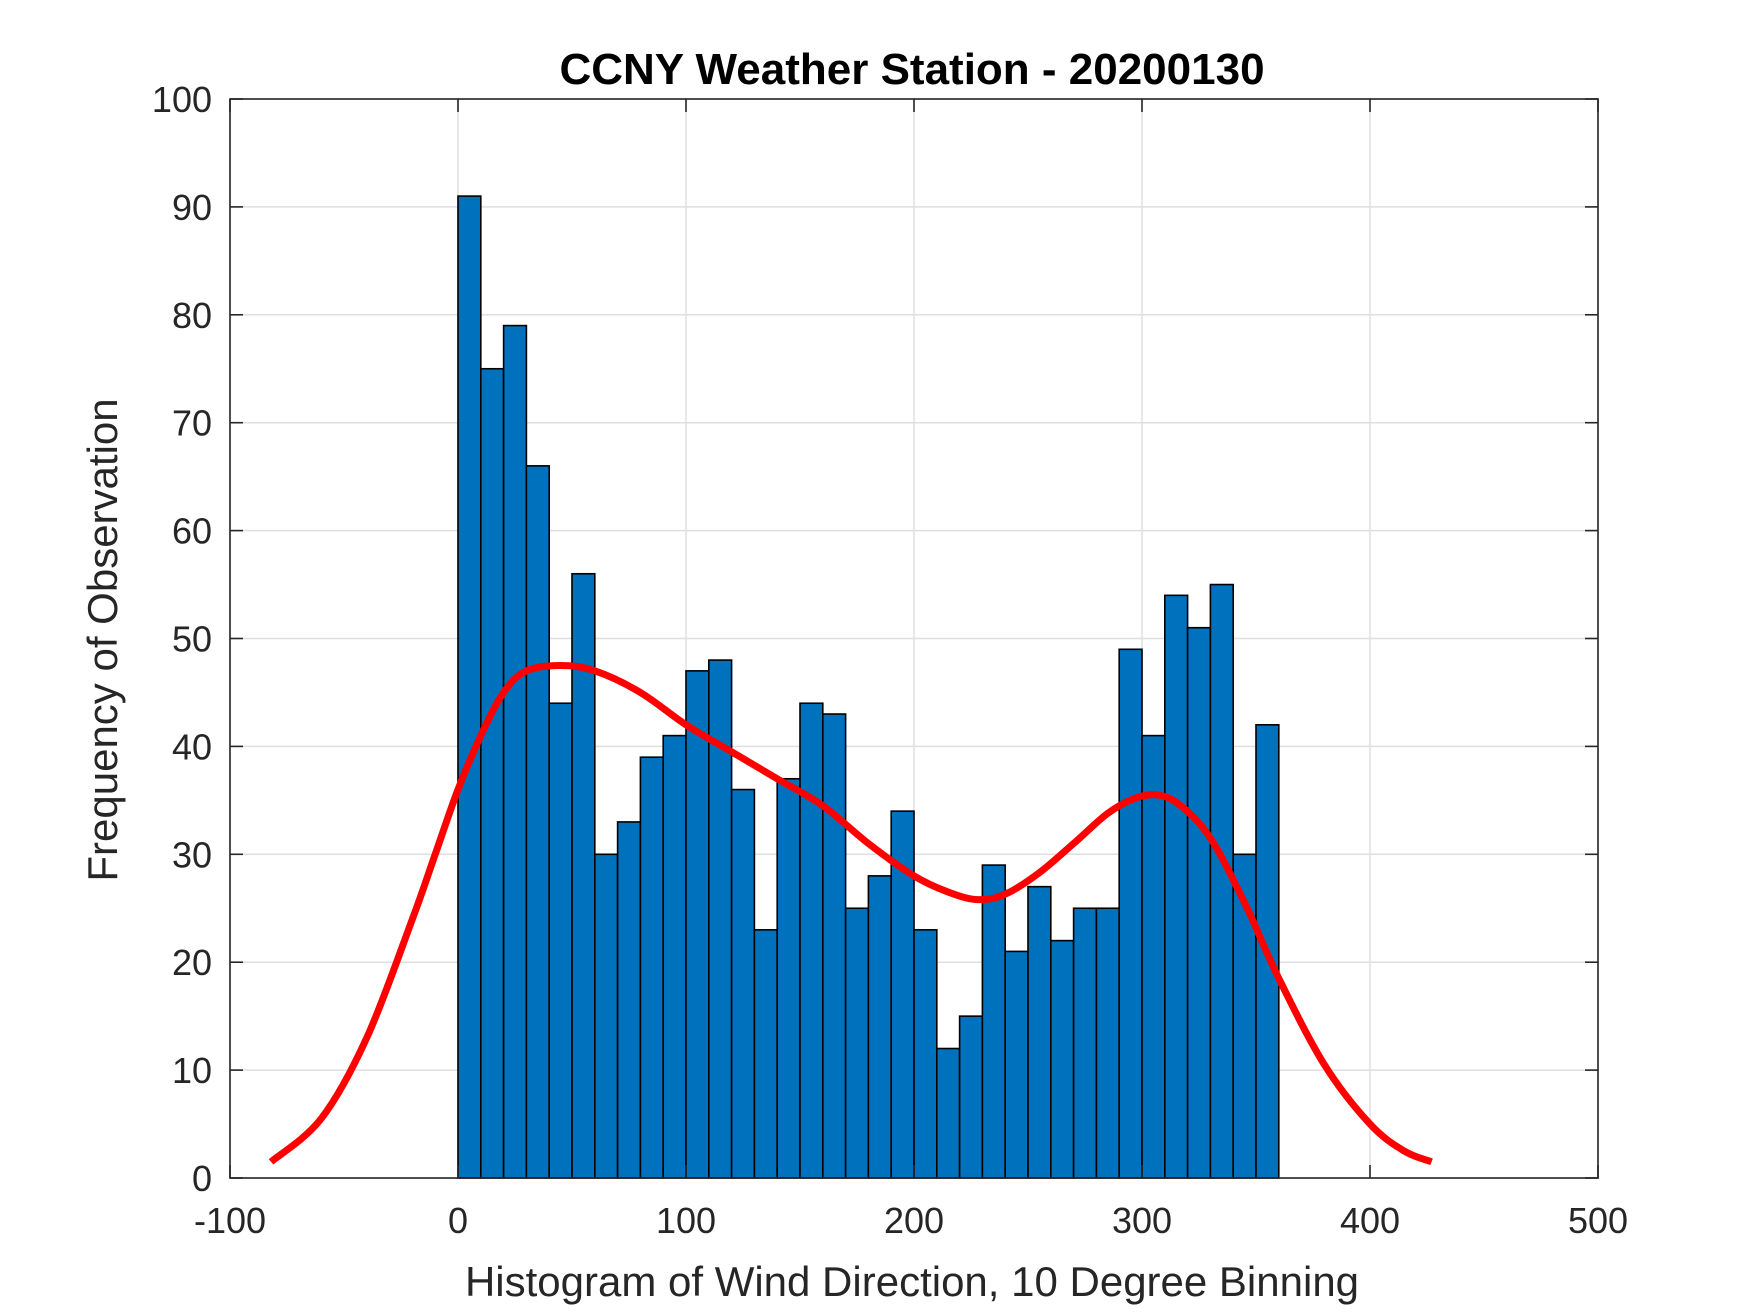  Describe the element at coordinates (1142, 1220) in the screenshot. I see `x-tick-label: 300` at that location.